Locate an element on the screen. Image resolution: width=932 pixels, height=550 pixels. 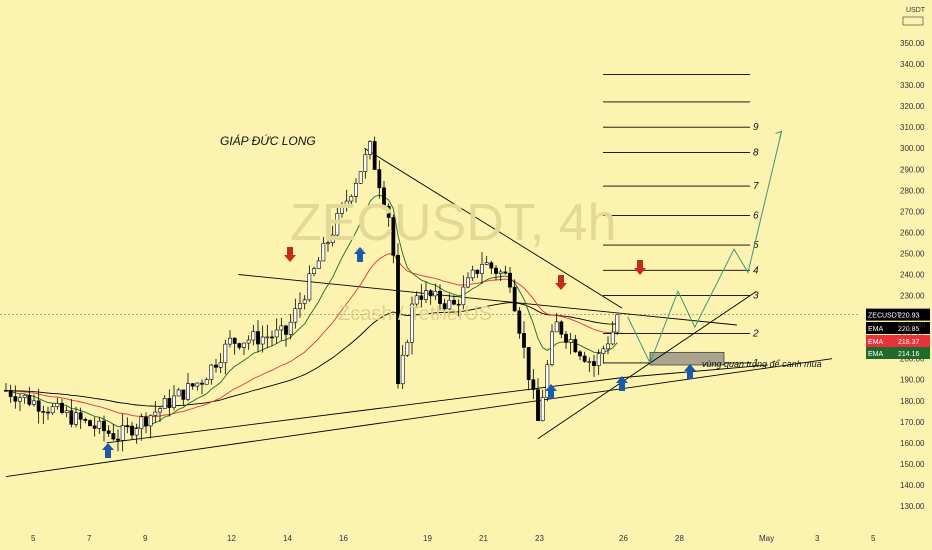
y-tick-label: 280.00 is located at coordinates (912, 190).